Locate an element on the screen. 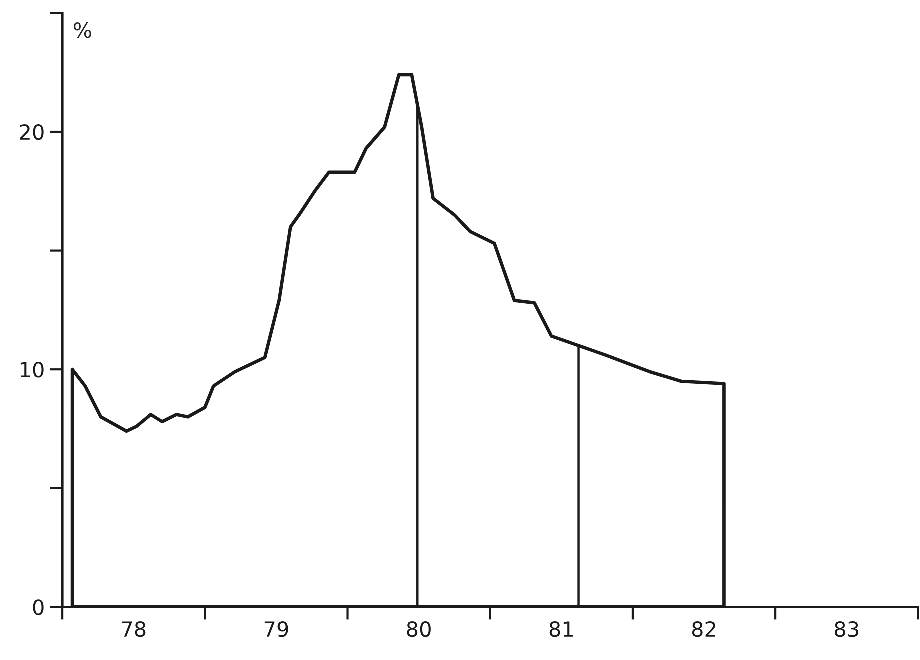 The width and height of the screenshot is (920, 660). y-tick-label: 10 is located at coordinates (32, 370).